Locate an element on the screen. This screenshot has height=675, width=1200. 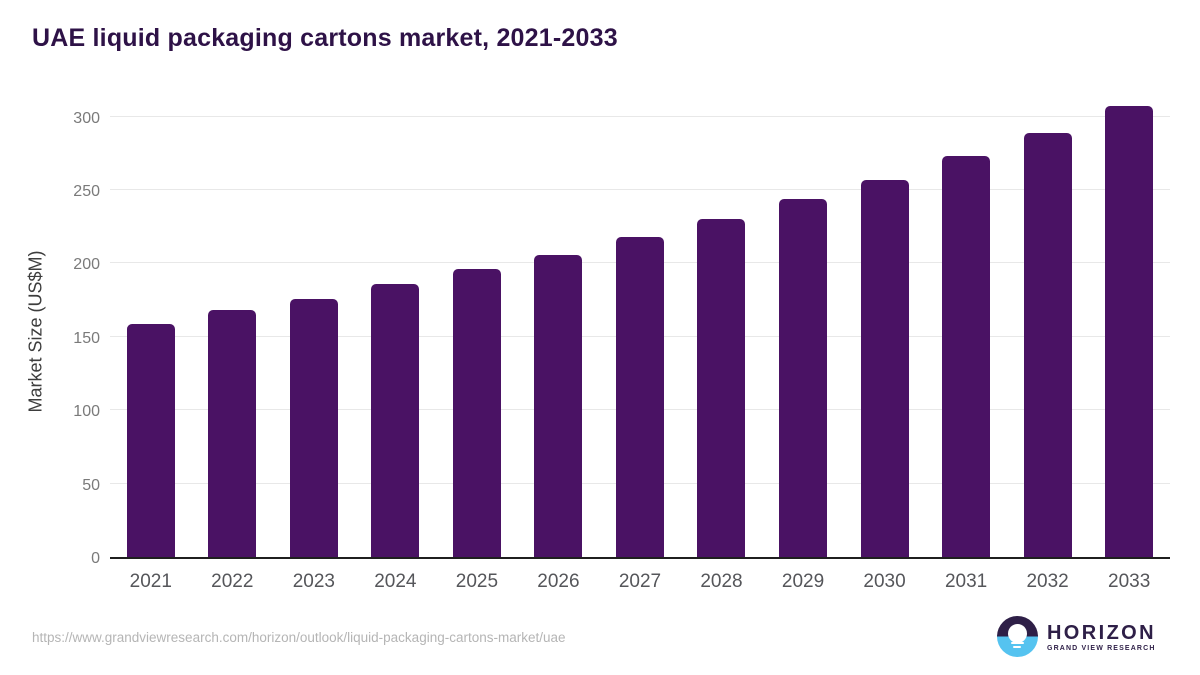
x-tick-label-2033: 2033 is located at coordinates (1129, 581).